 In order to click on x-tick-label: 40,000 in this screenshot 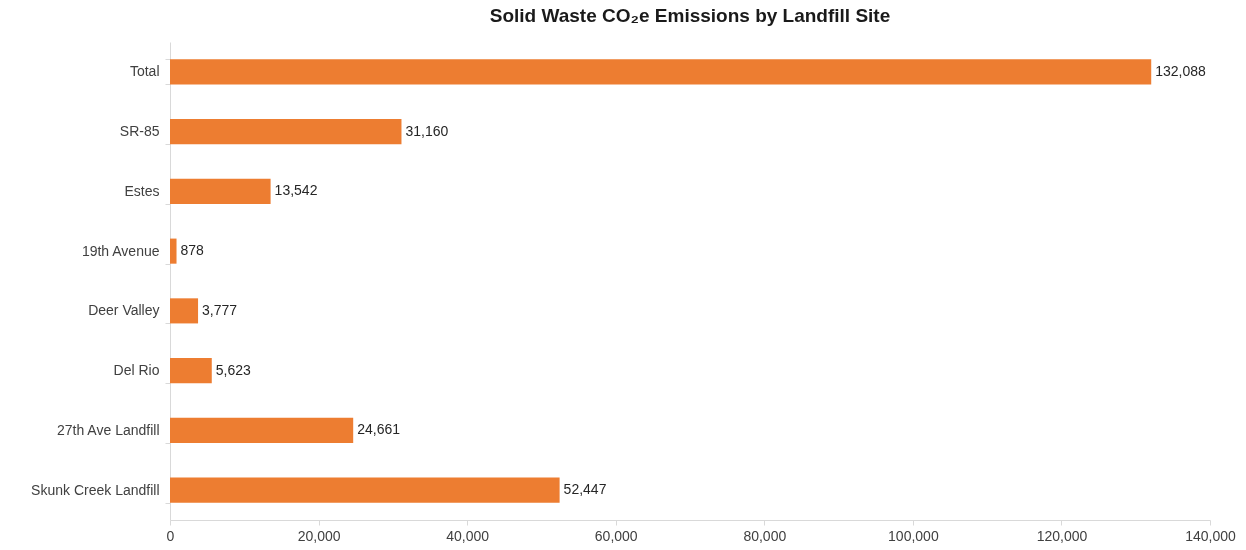, I will do `click(468, 535)`.